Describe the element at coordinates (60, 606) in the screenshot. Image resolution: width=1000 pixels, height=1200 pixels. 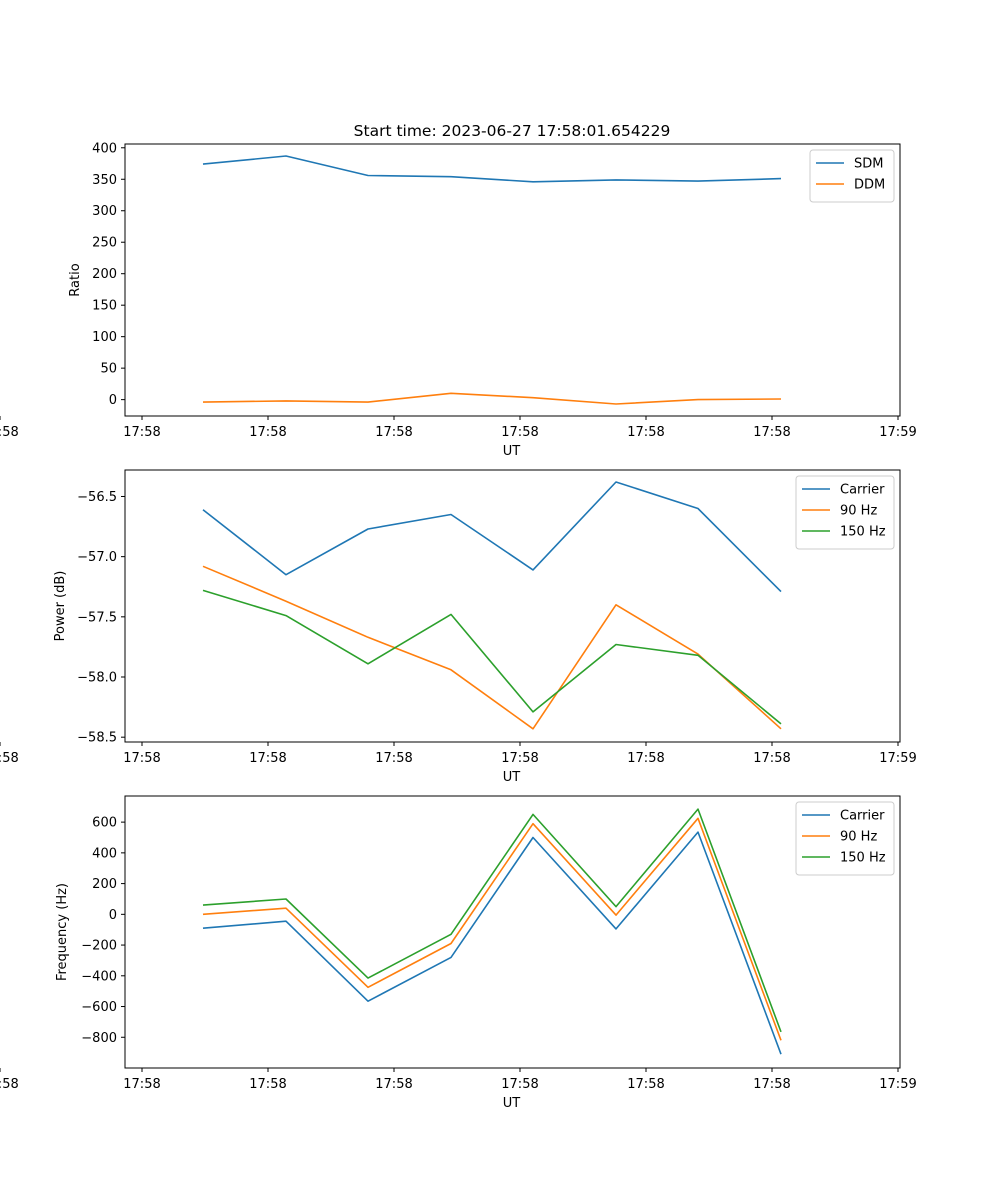
I see `y-axis-label: Power (dB)` at that location.